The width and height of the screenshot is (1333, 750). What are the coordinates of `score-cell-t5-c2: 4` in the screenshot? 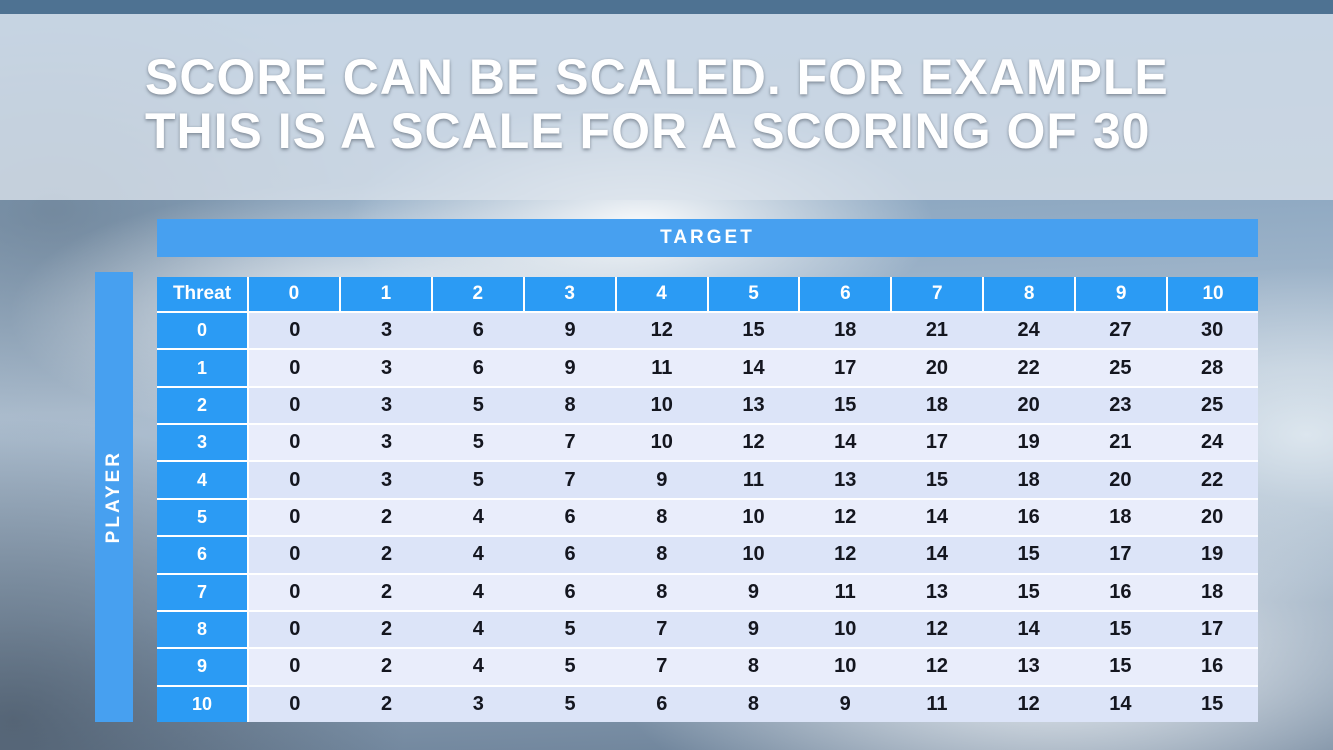 It's located at (478, 516).